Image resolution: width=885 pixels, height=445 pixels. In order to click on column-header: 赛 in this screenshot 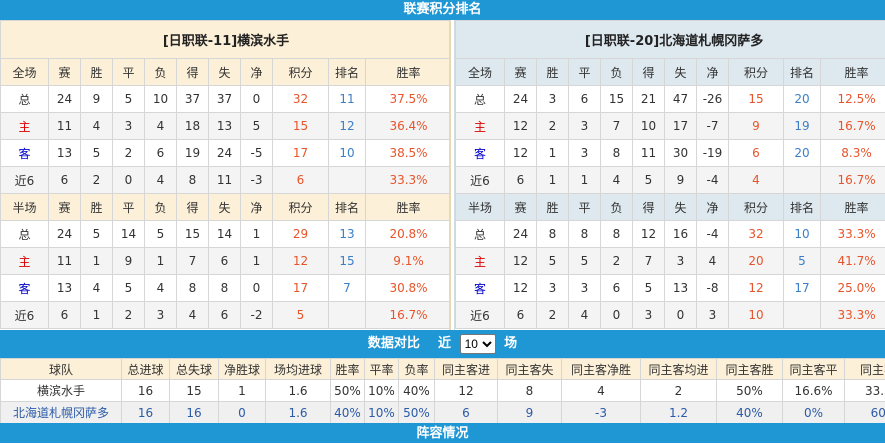, I will do `click(65, 207)`.